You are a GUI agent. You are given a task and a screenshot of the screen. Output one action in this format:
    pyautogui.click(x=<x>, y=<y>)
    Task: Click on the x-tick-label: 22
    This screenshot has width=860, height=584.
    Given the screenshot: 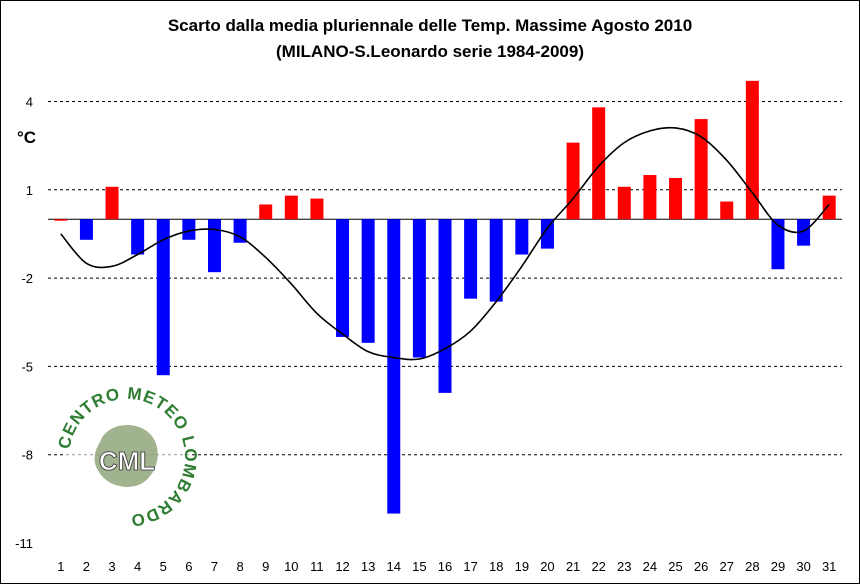 What is the action you would take?
    pyautogui.click(x=598, y=566)
    